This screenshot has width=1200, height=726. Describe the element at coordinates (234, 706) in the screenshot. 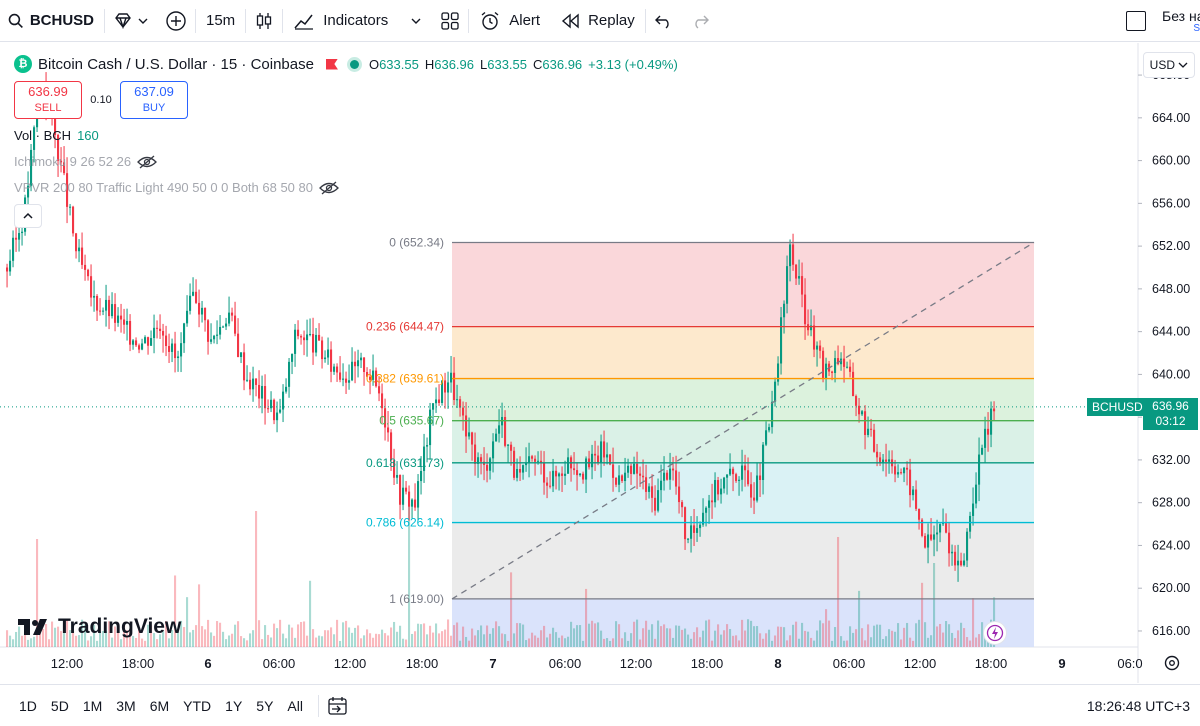

I see `range-1y: 1Y` at that location.